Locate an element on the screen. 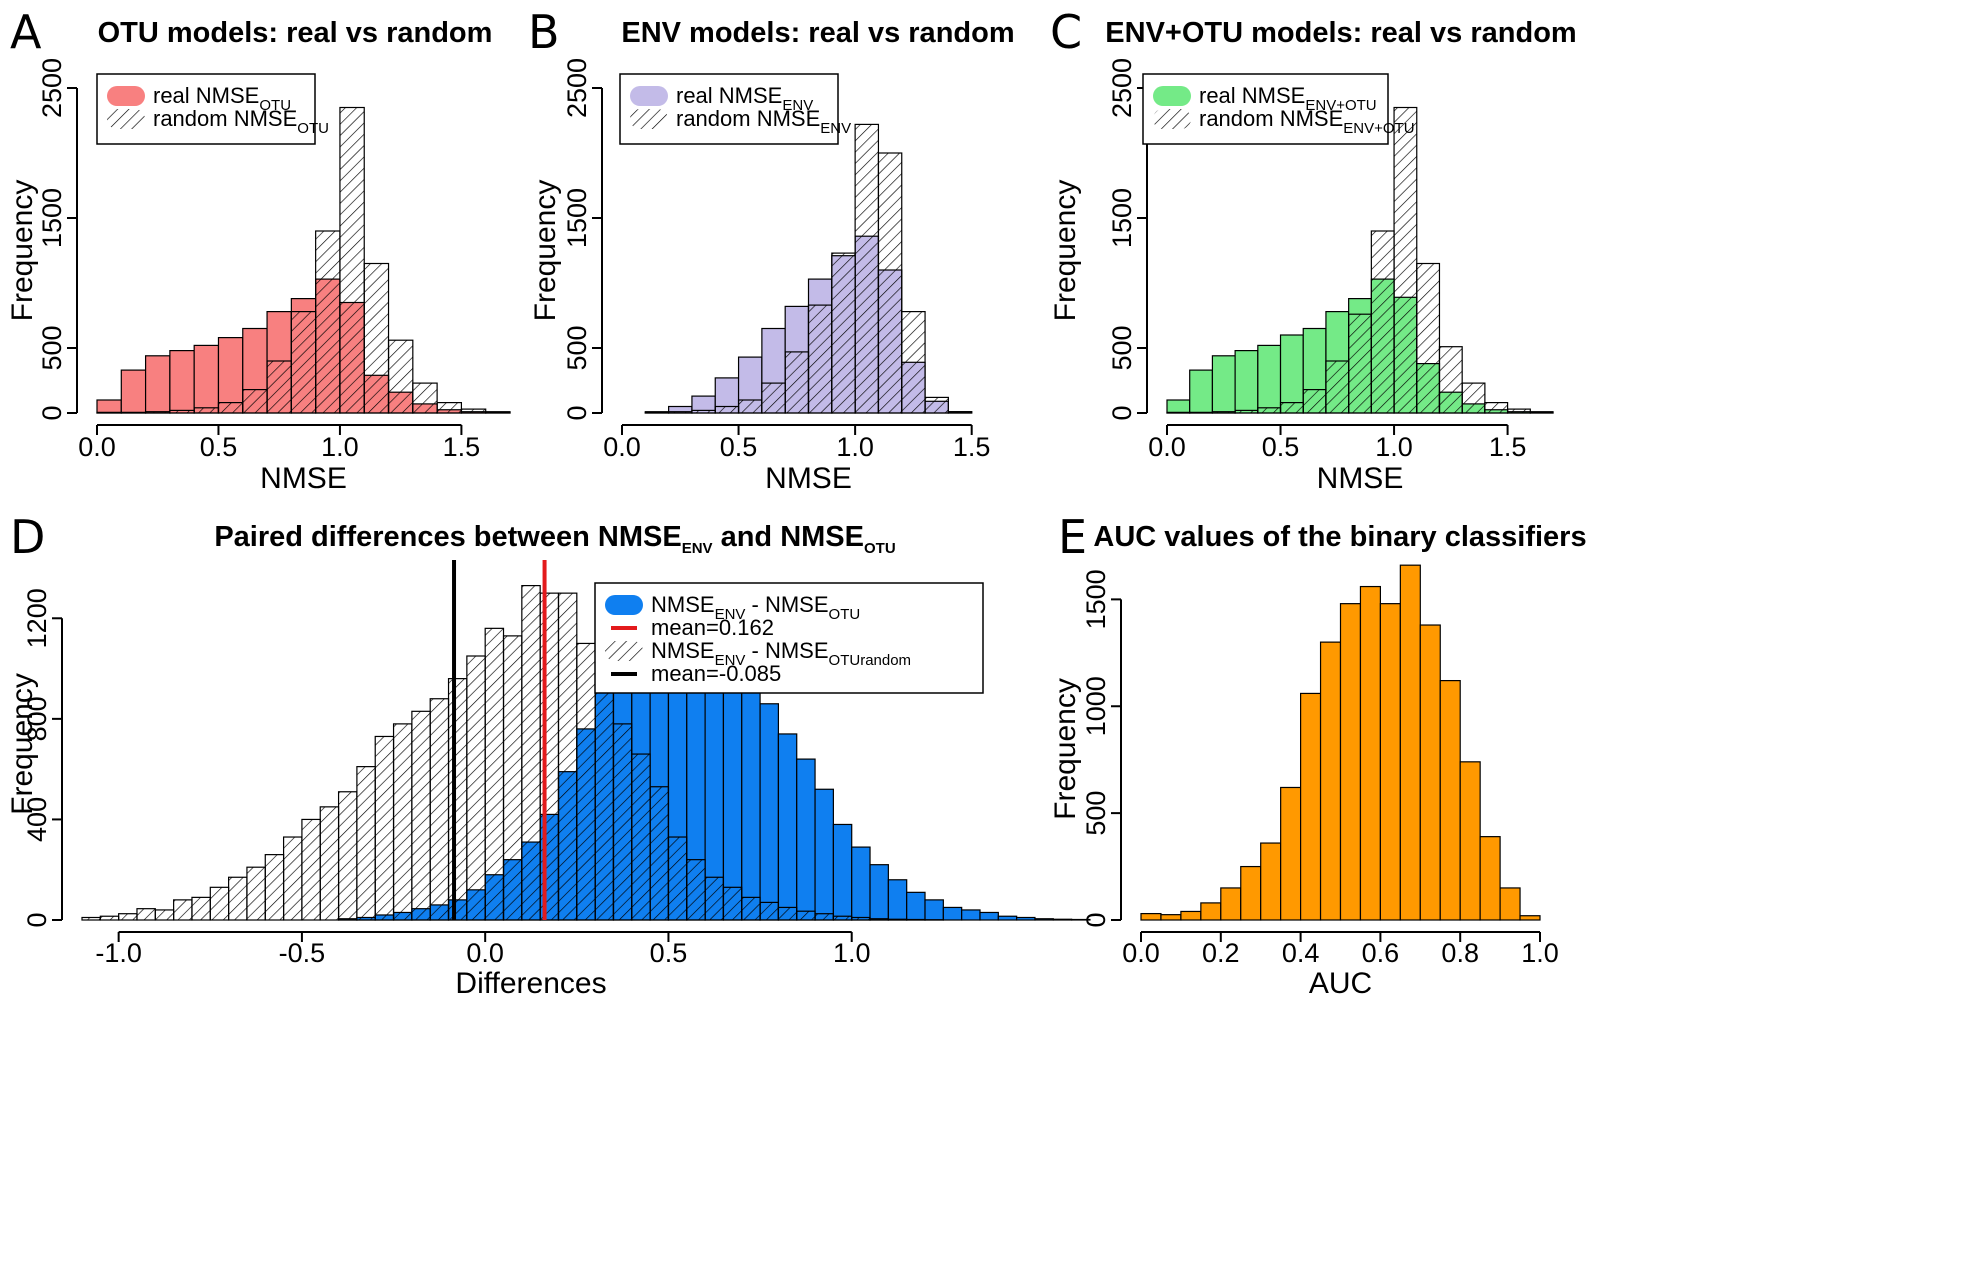 The height and width of the screenshot is (1282, 1983). legend-label-real-part-1: ENV is located at coordinates (730, 614).